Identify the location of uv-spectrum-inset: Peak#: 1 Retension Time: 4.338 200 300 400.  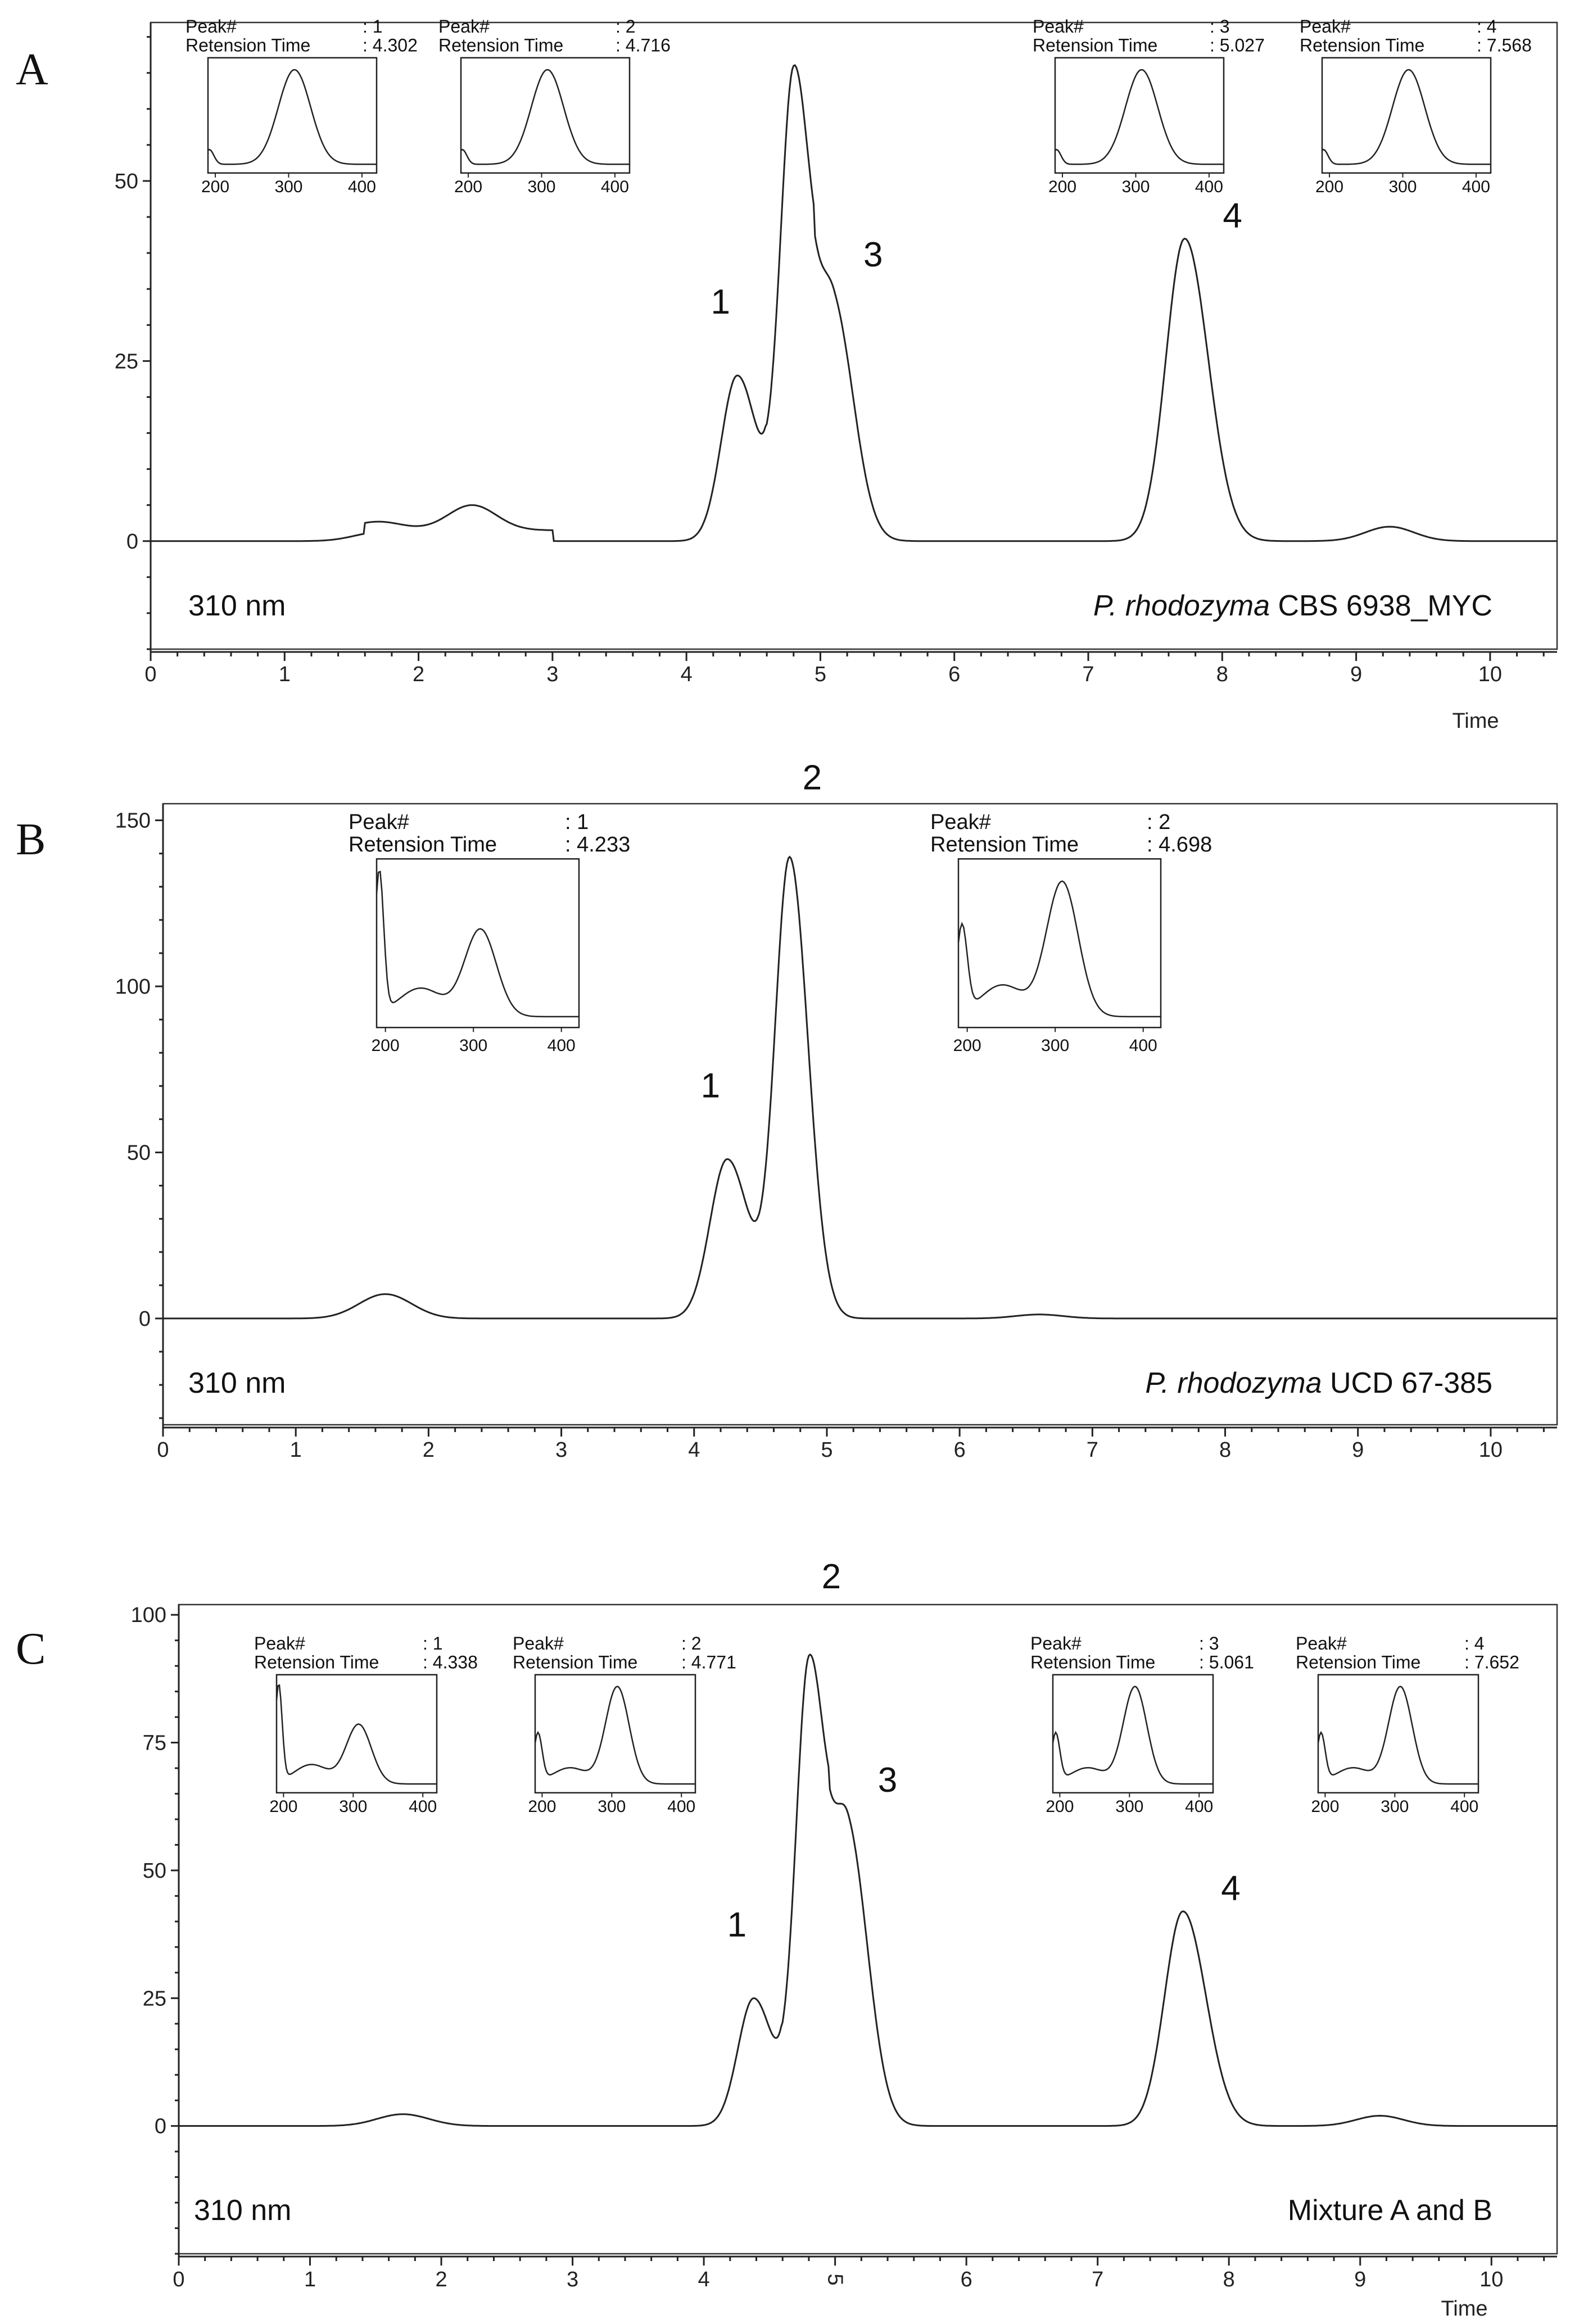
(366, 1724).